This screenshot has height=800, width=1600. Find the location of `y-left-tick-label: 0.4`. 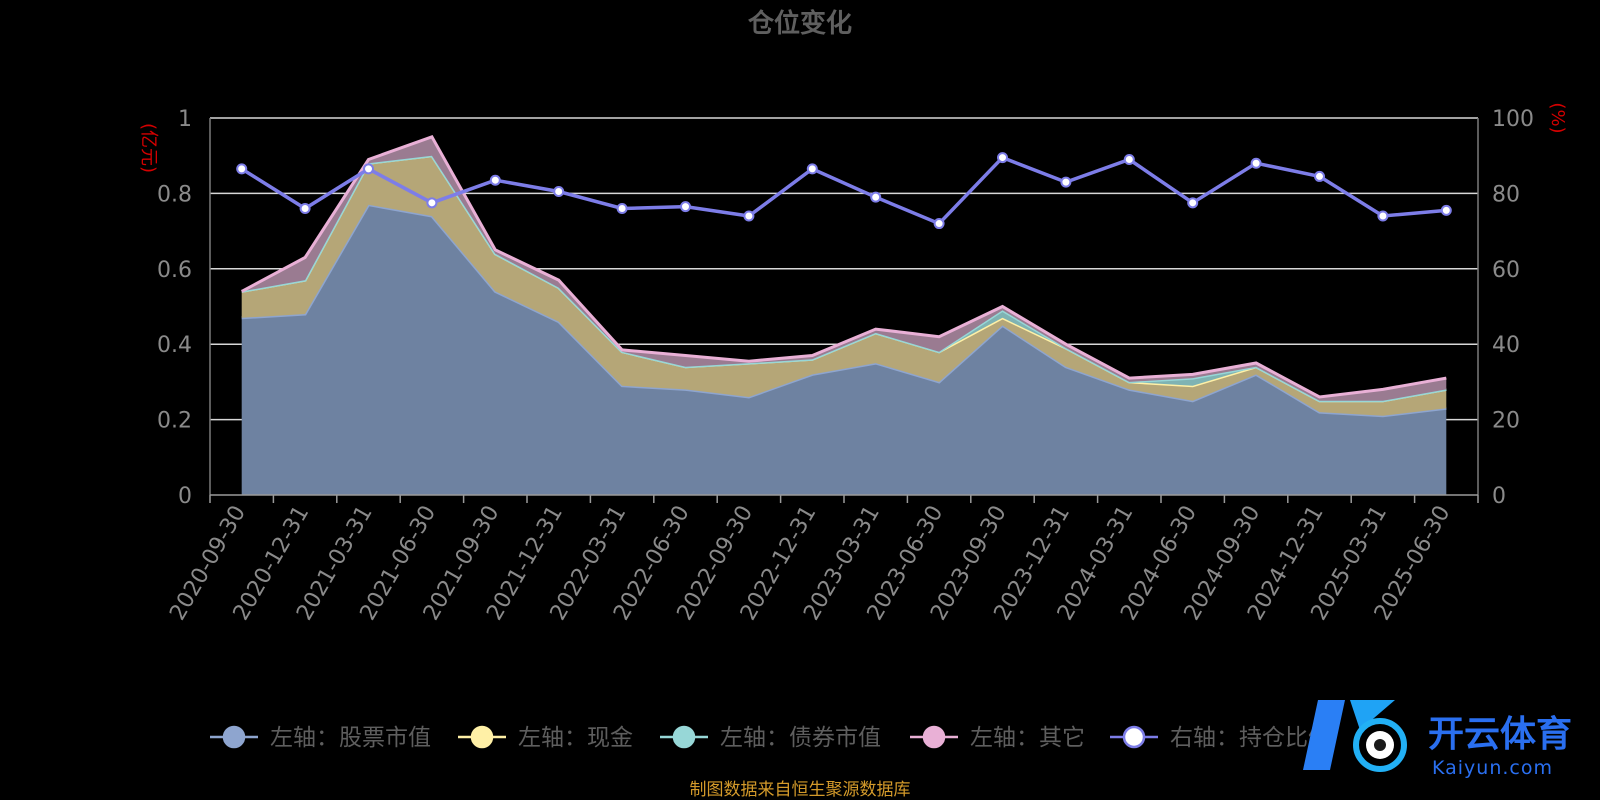

y-left-tick-label: 0.4 is located at coordinates (174, 345).